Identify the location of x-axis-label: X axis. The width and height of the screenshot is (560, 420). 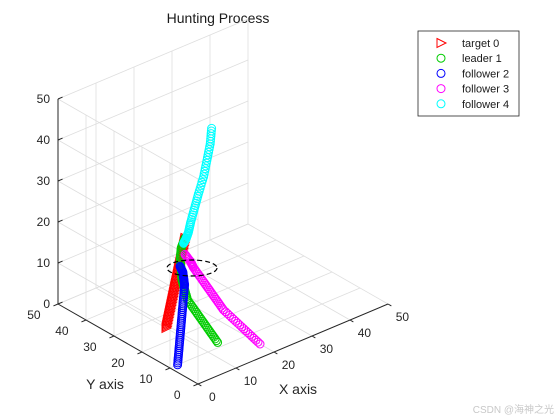
(298, 389).